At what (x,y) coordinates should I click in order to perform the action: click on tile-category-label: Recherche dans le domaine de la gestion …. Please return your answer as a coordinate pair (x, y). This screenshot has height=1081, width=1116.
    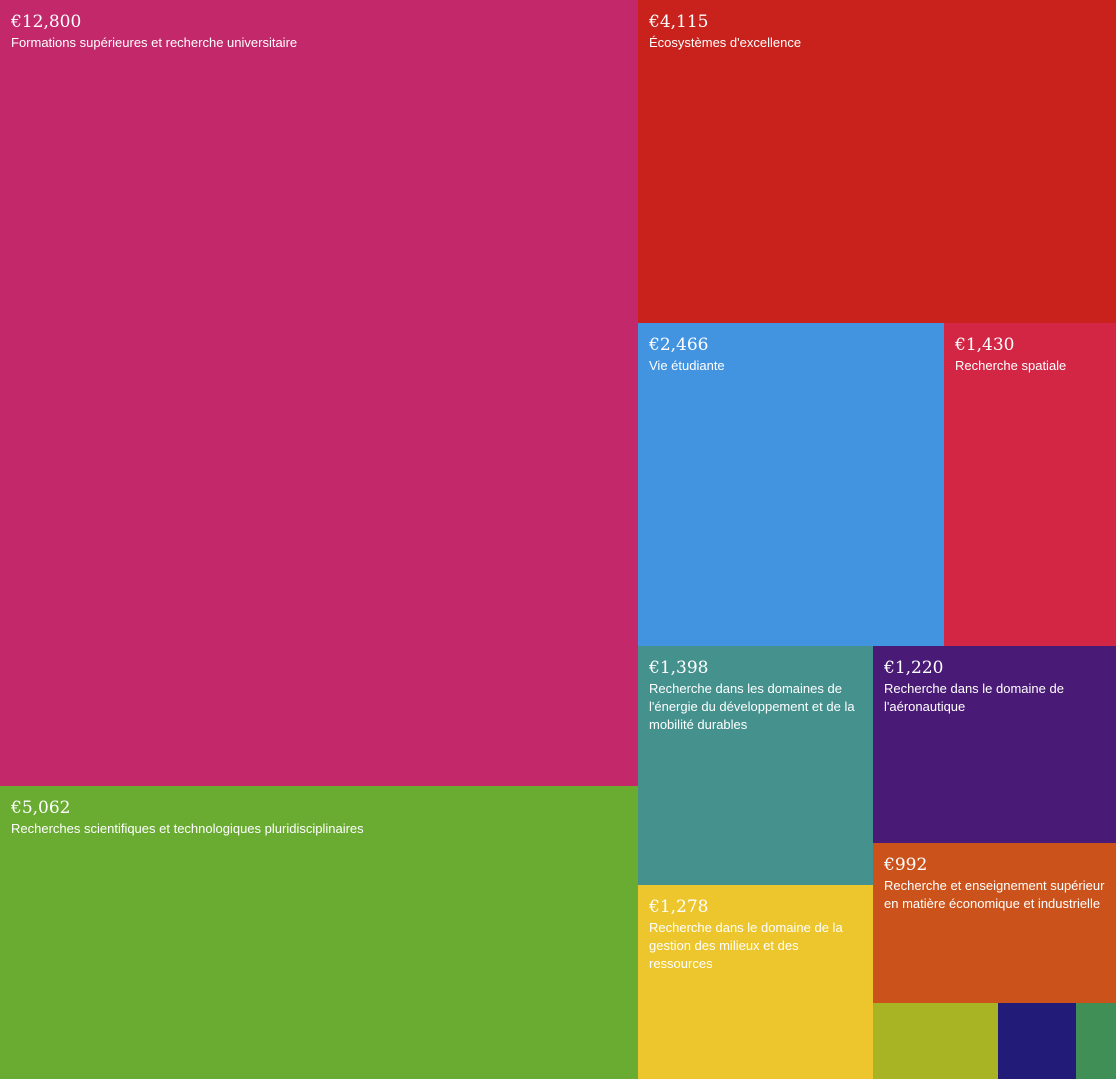
    Looking at the image, I should click on (746, 945).